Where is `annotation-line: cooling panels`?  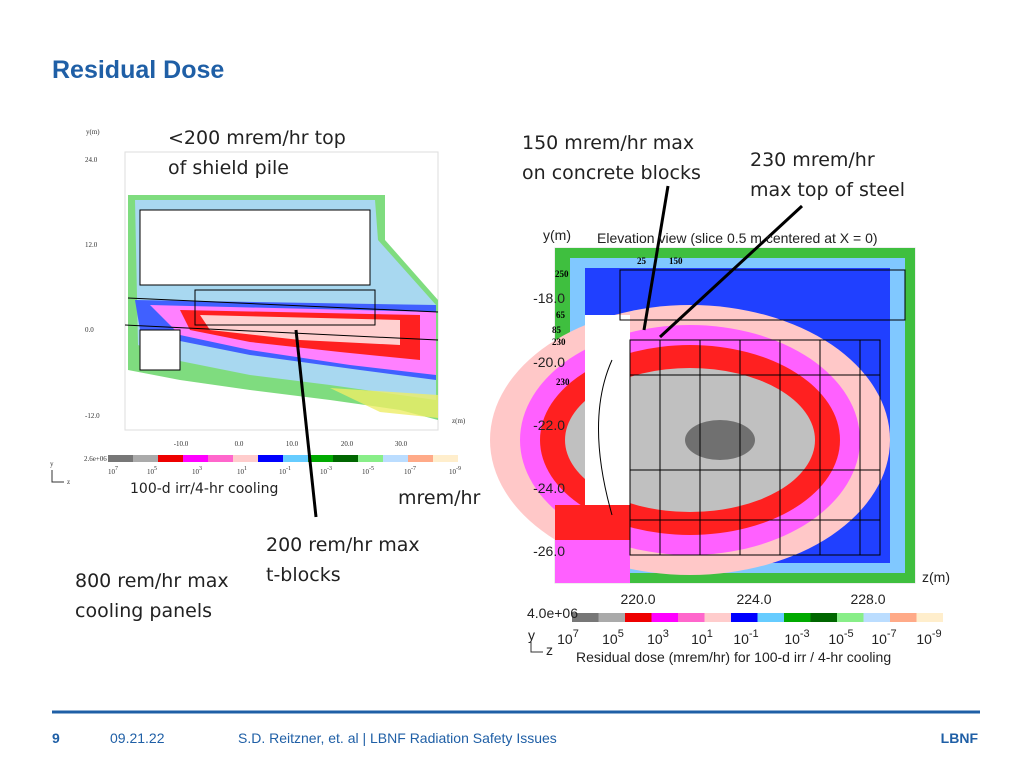 annotation-line: cooling panels is located at coordinates (143, 611).